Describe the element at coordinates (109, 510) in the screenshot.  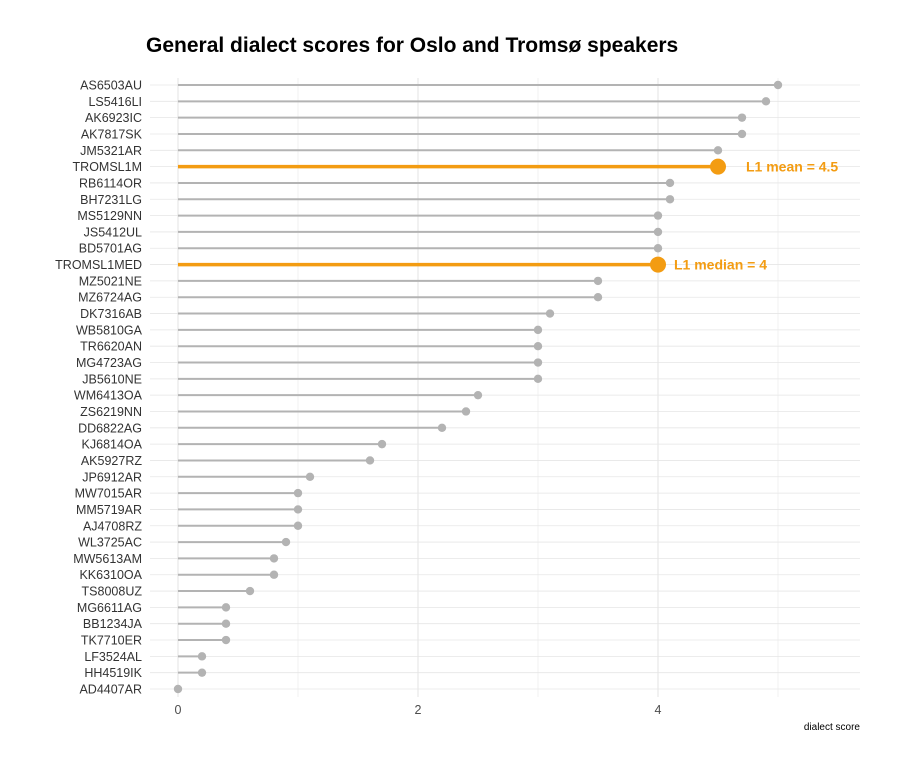
I see `category-label: MM5719AR` at that location.